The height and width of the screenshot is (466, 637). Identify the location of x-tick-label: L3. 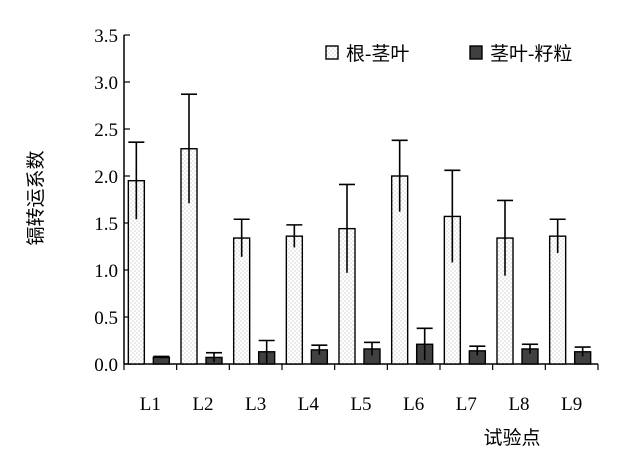
(255, 404).